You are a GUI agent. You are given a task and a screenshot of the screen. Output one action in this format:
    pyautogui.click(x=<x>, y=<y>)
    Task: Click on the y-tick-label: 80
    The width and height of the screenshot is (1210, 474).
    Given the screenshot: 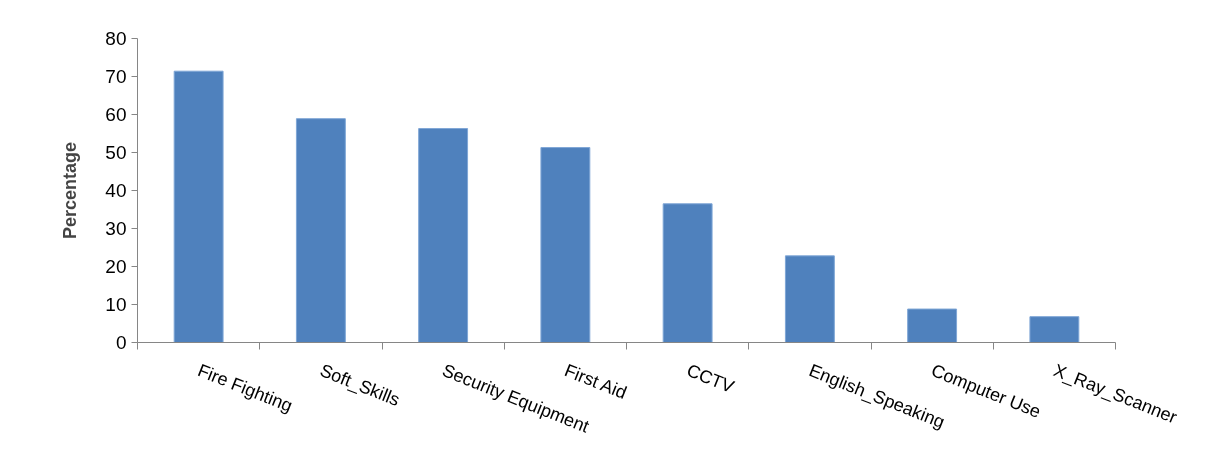 What is the action you would take?
    pyautogui.click(x=116, y=38)
    